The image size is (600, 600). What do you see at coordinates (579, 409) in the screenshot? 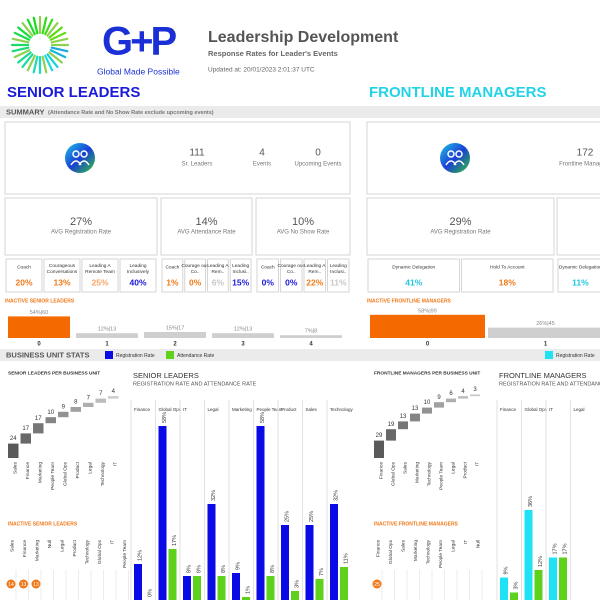
I see `rate-chart-category: Legal` at bounding box center [579, 409].